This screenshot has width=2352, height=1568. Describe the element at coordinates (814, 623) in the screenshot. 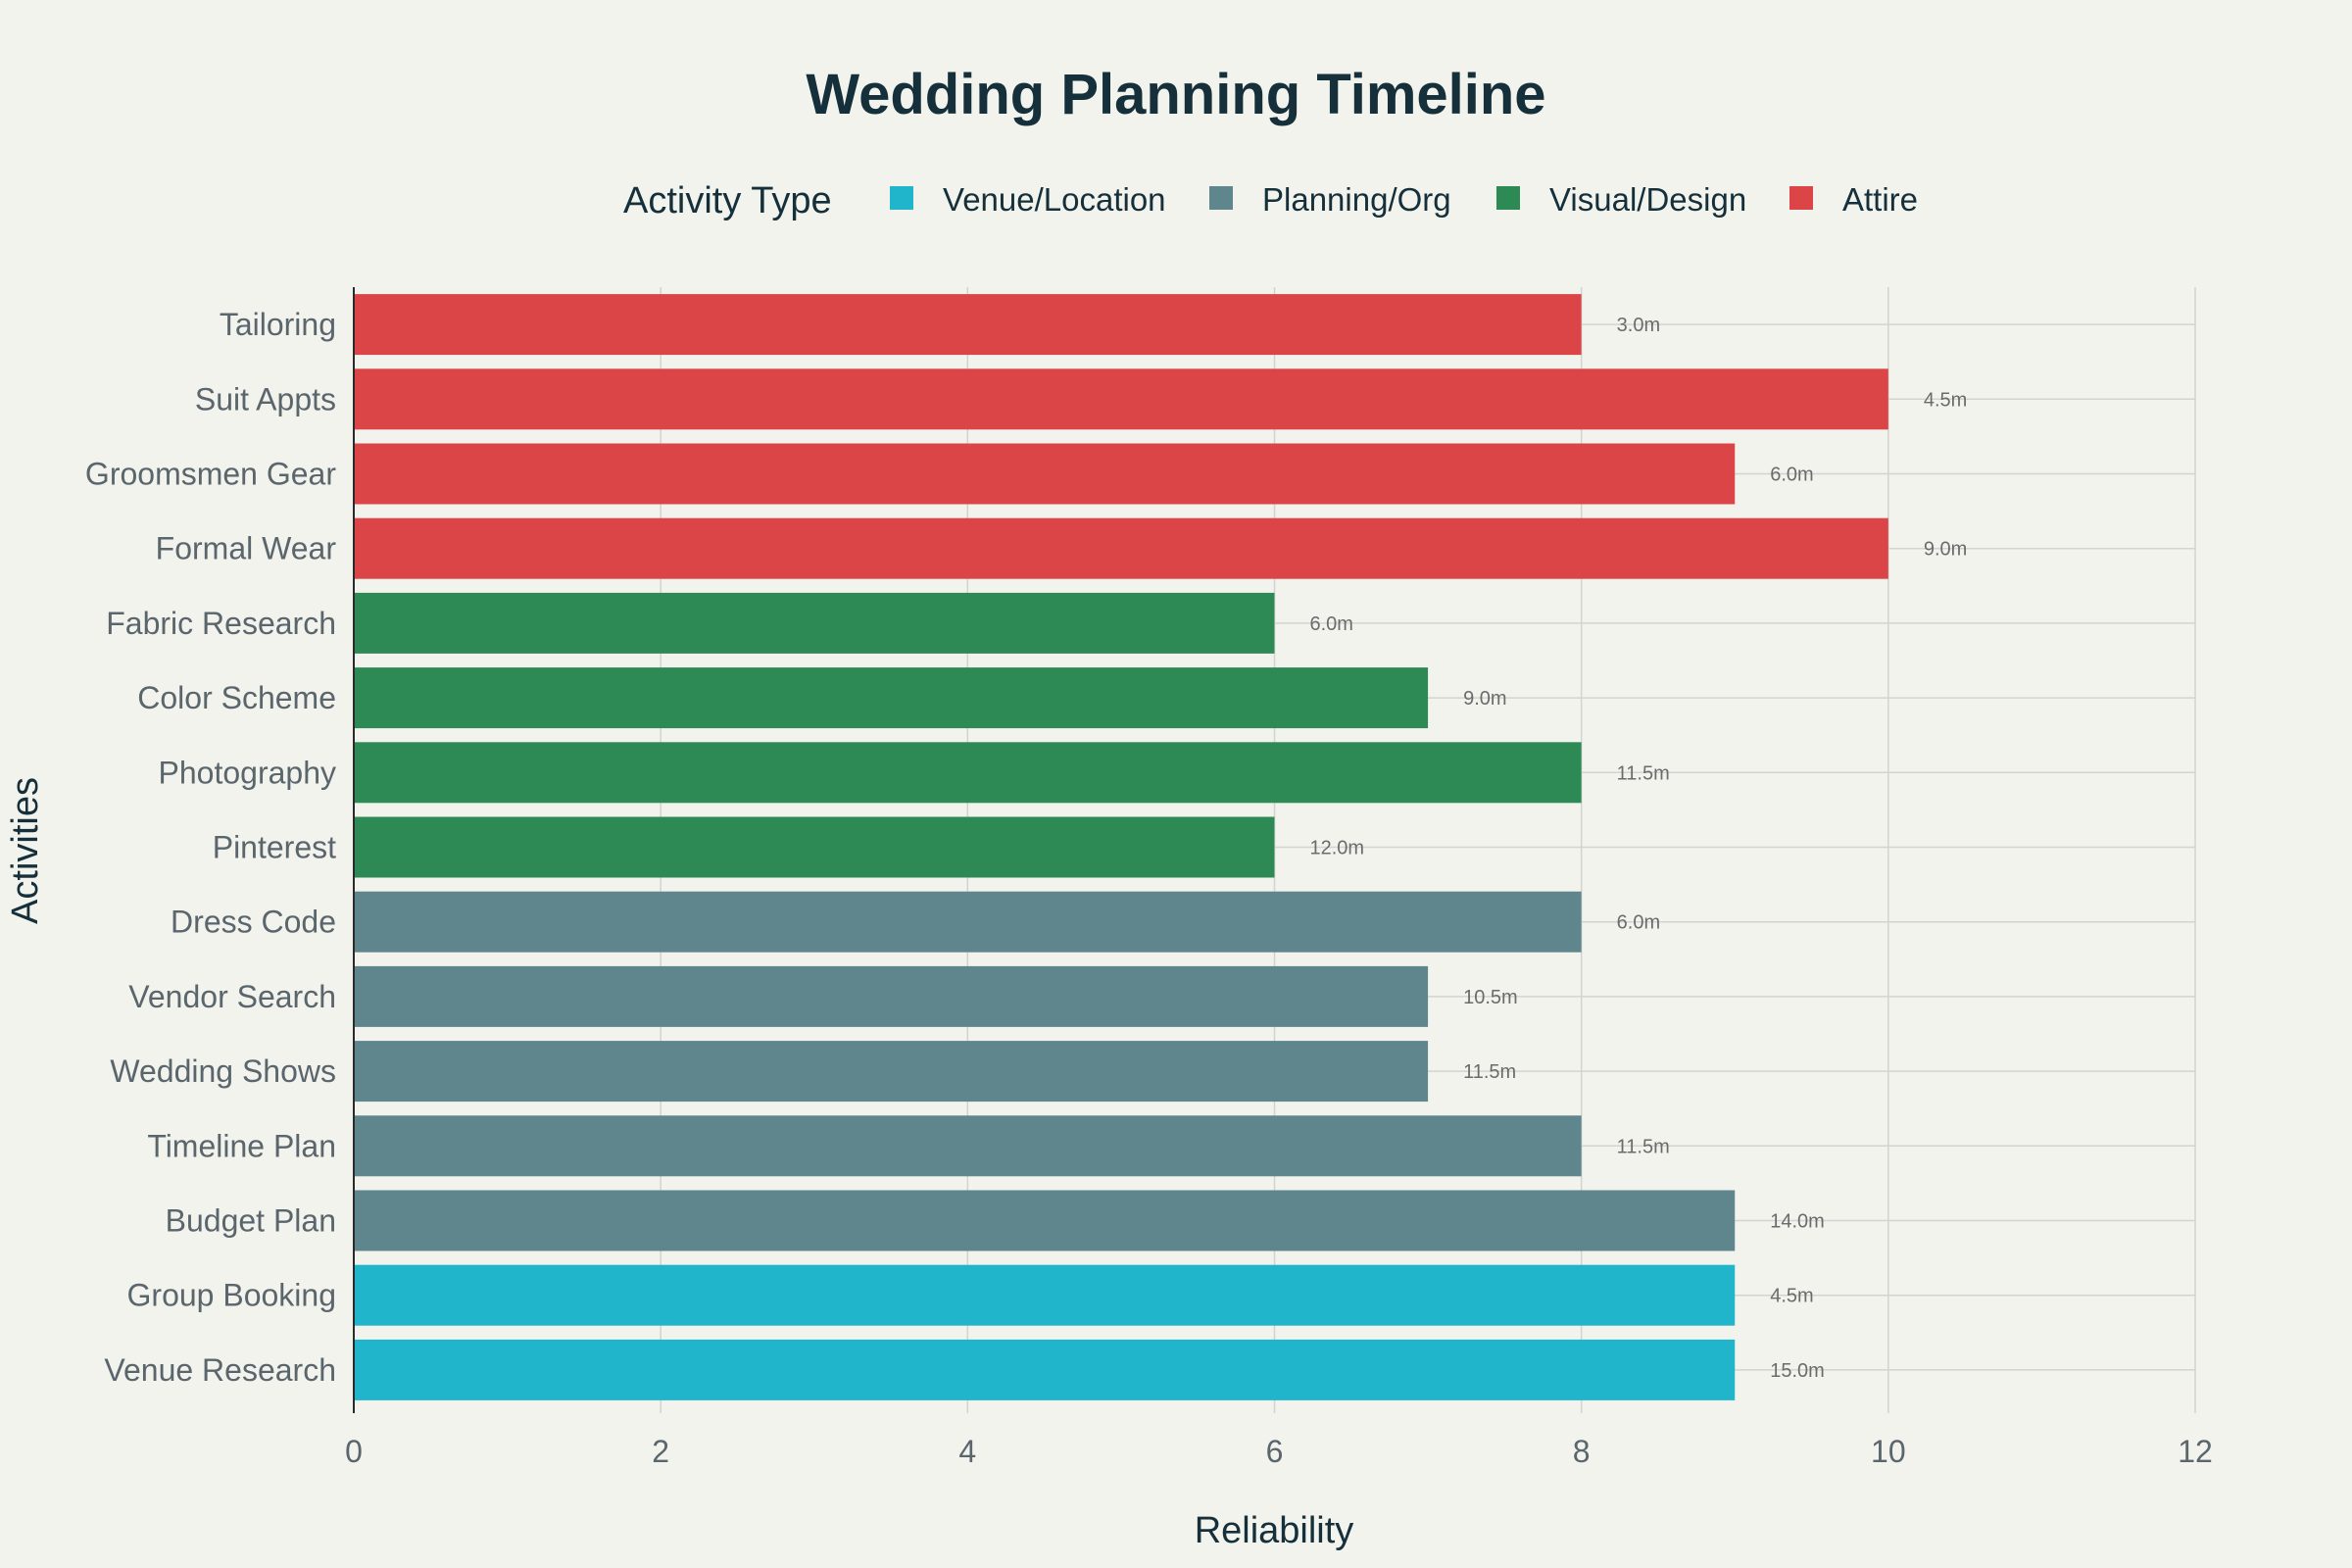

I see `bar-fabric-research` at that location.